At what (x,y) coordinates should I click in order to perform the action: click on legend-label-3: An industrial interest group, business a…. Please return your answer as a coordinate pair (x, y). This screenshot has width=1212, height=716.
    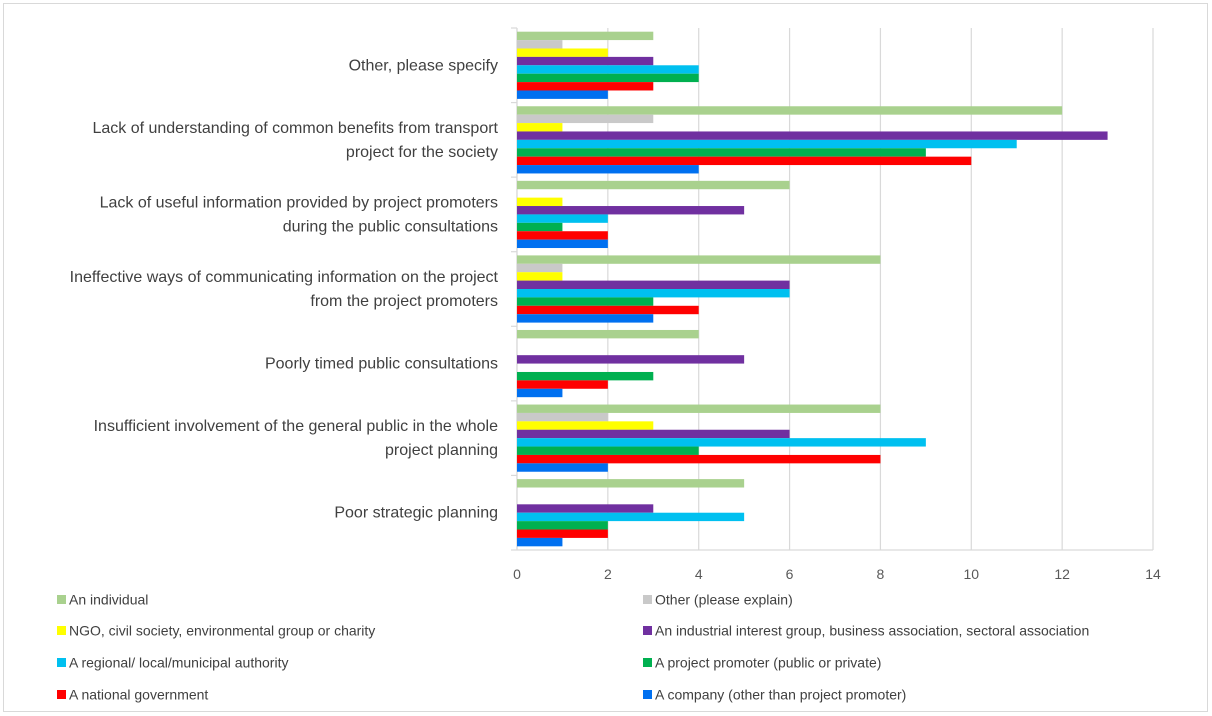
    Looking at the image, I should click on (872, 631).